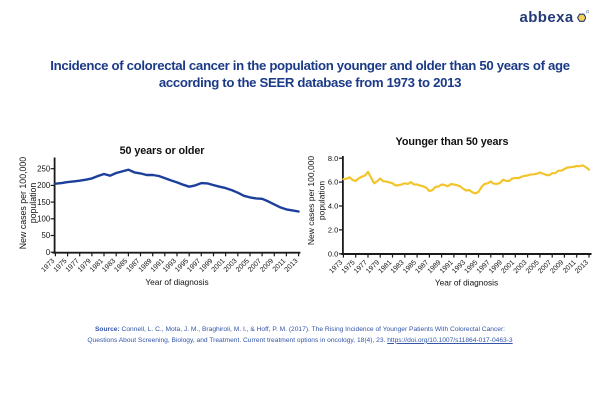  I want to click on svg-text: 50 years or older, so click(163, 151).